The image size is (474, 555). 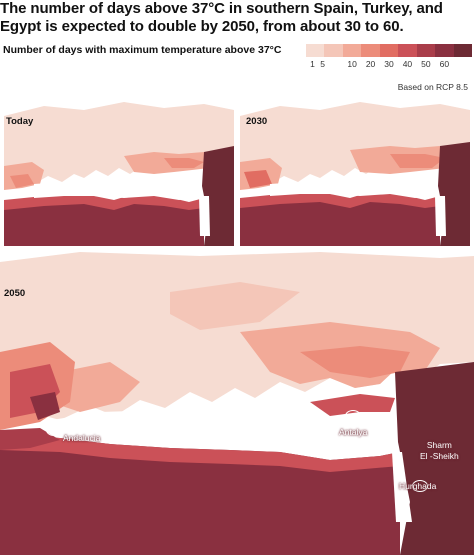 What do you see at coordinates (312, 64) in the screenshot?
I see `legend-tick-1: 1` at bounding box center [312, 64].